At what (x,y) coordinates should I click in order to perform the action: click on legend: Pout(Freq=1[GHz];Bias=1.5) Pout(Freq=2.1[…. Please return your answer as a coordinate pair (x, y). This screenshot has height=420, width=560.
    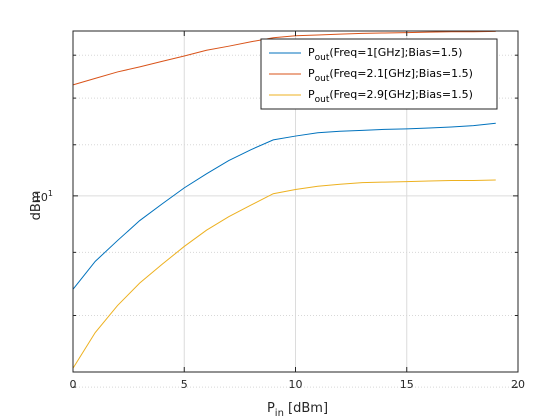
    Looking at the image, I should click on (379, 74).